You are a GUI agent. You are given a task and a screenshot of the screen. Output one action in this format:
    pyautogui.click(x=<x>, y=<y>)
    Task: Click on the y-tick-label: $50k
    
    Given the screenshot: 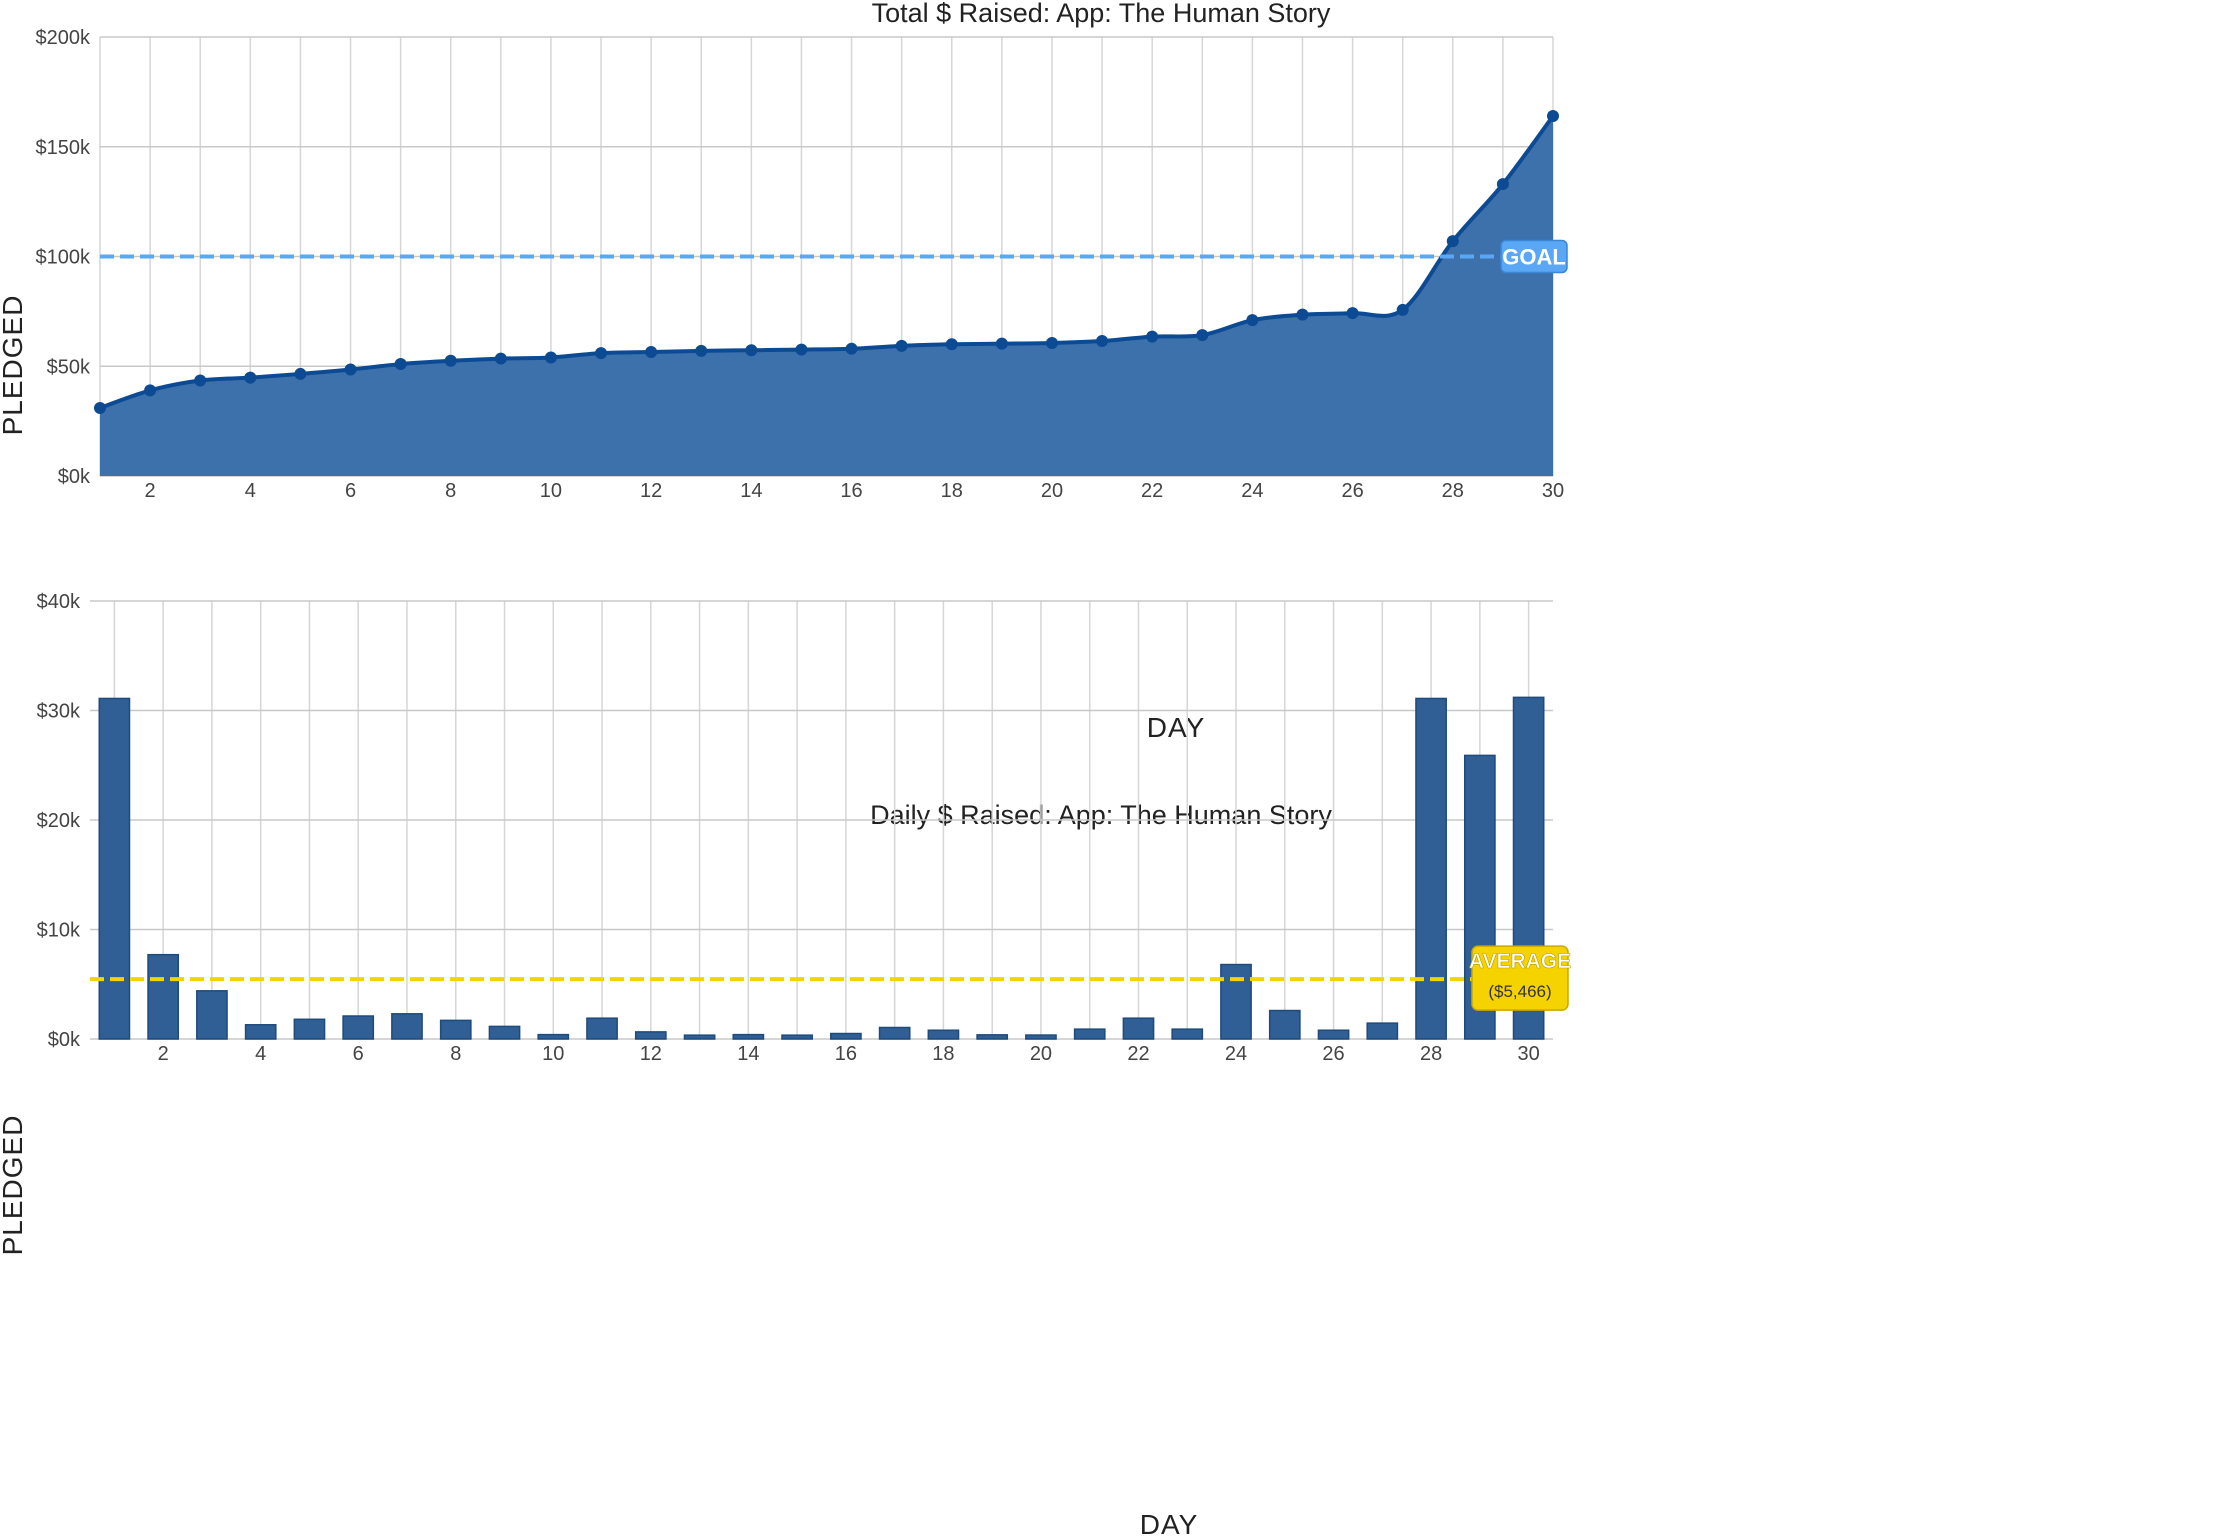 What is the action you would take?
    pyautogui.click(x=69, y=367)
    